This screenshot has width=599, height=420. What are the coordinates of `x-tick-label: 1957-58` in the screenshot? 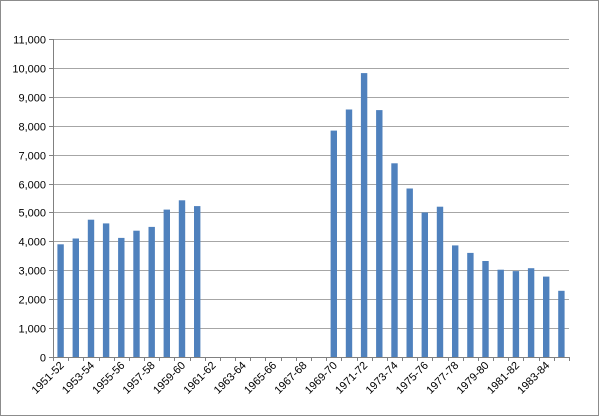 It's located at (139, 378).